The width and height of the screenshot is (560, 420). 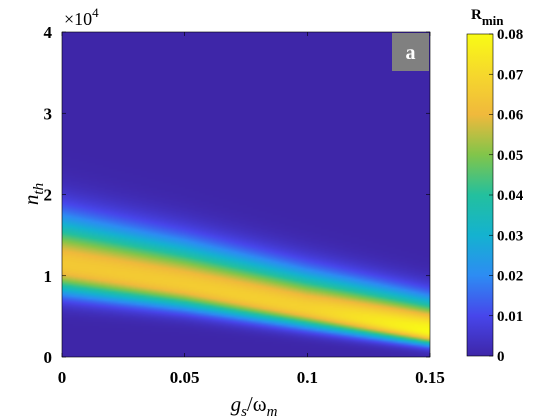 I want to click on colorbar-tick-label: 0.03, so click(x=510, y=236).